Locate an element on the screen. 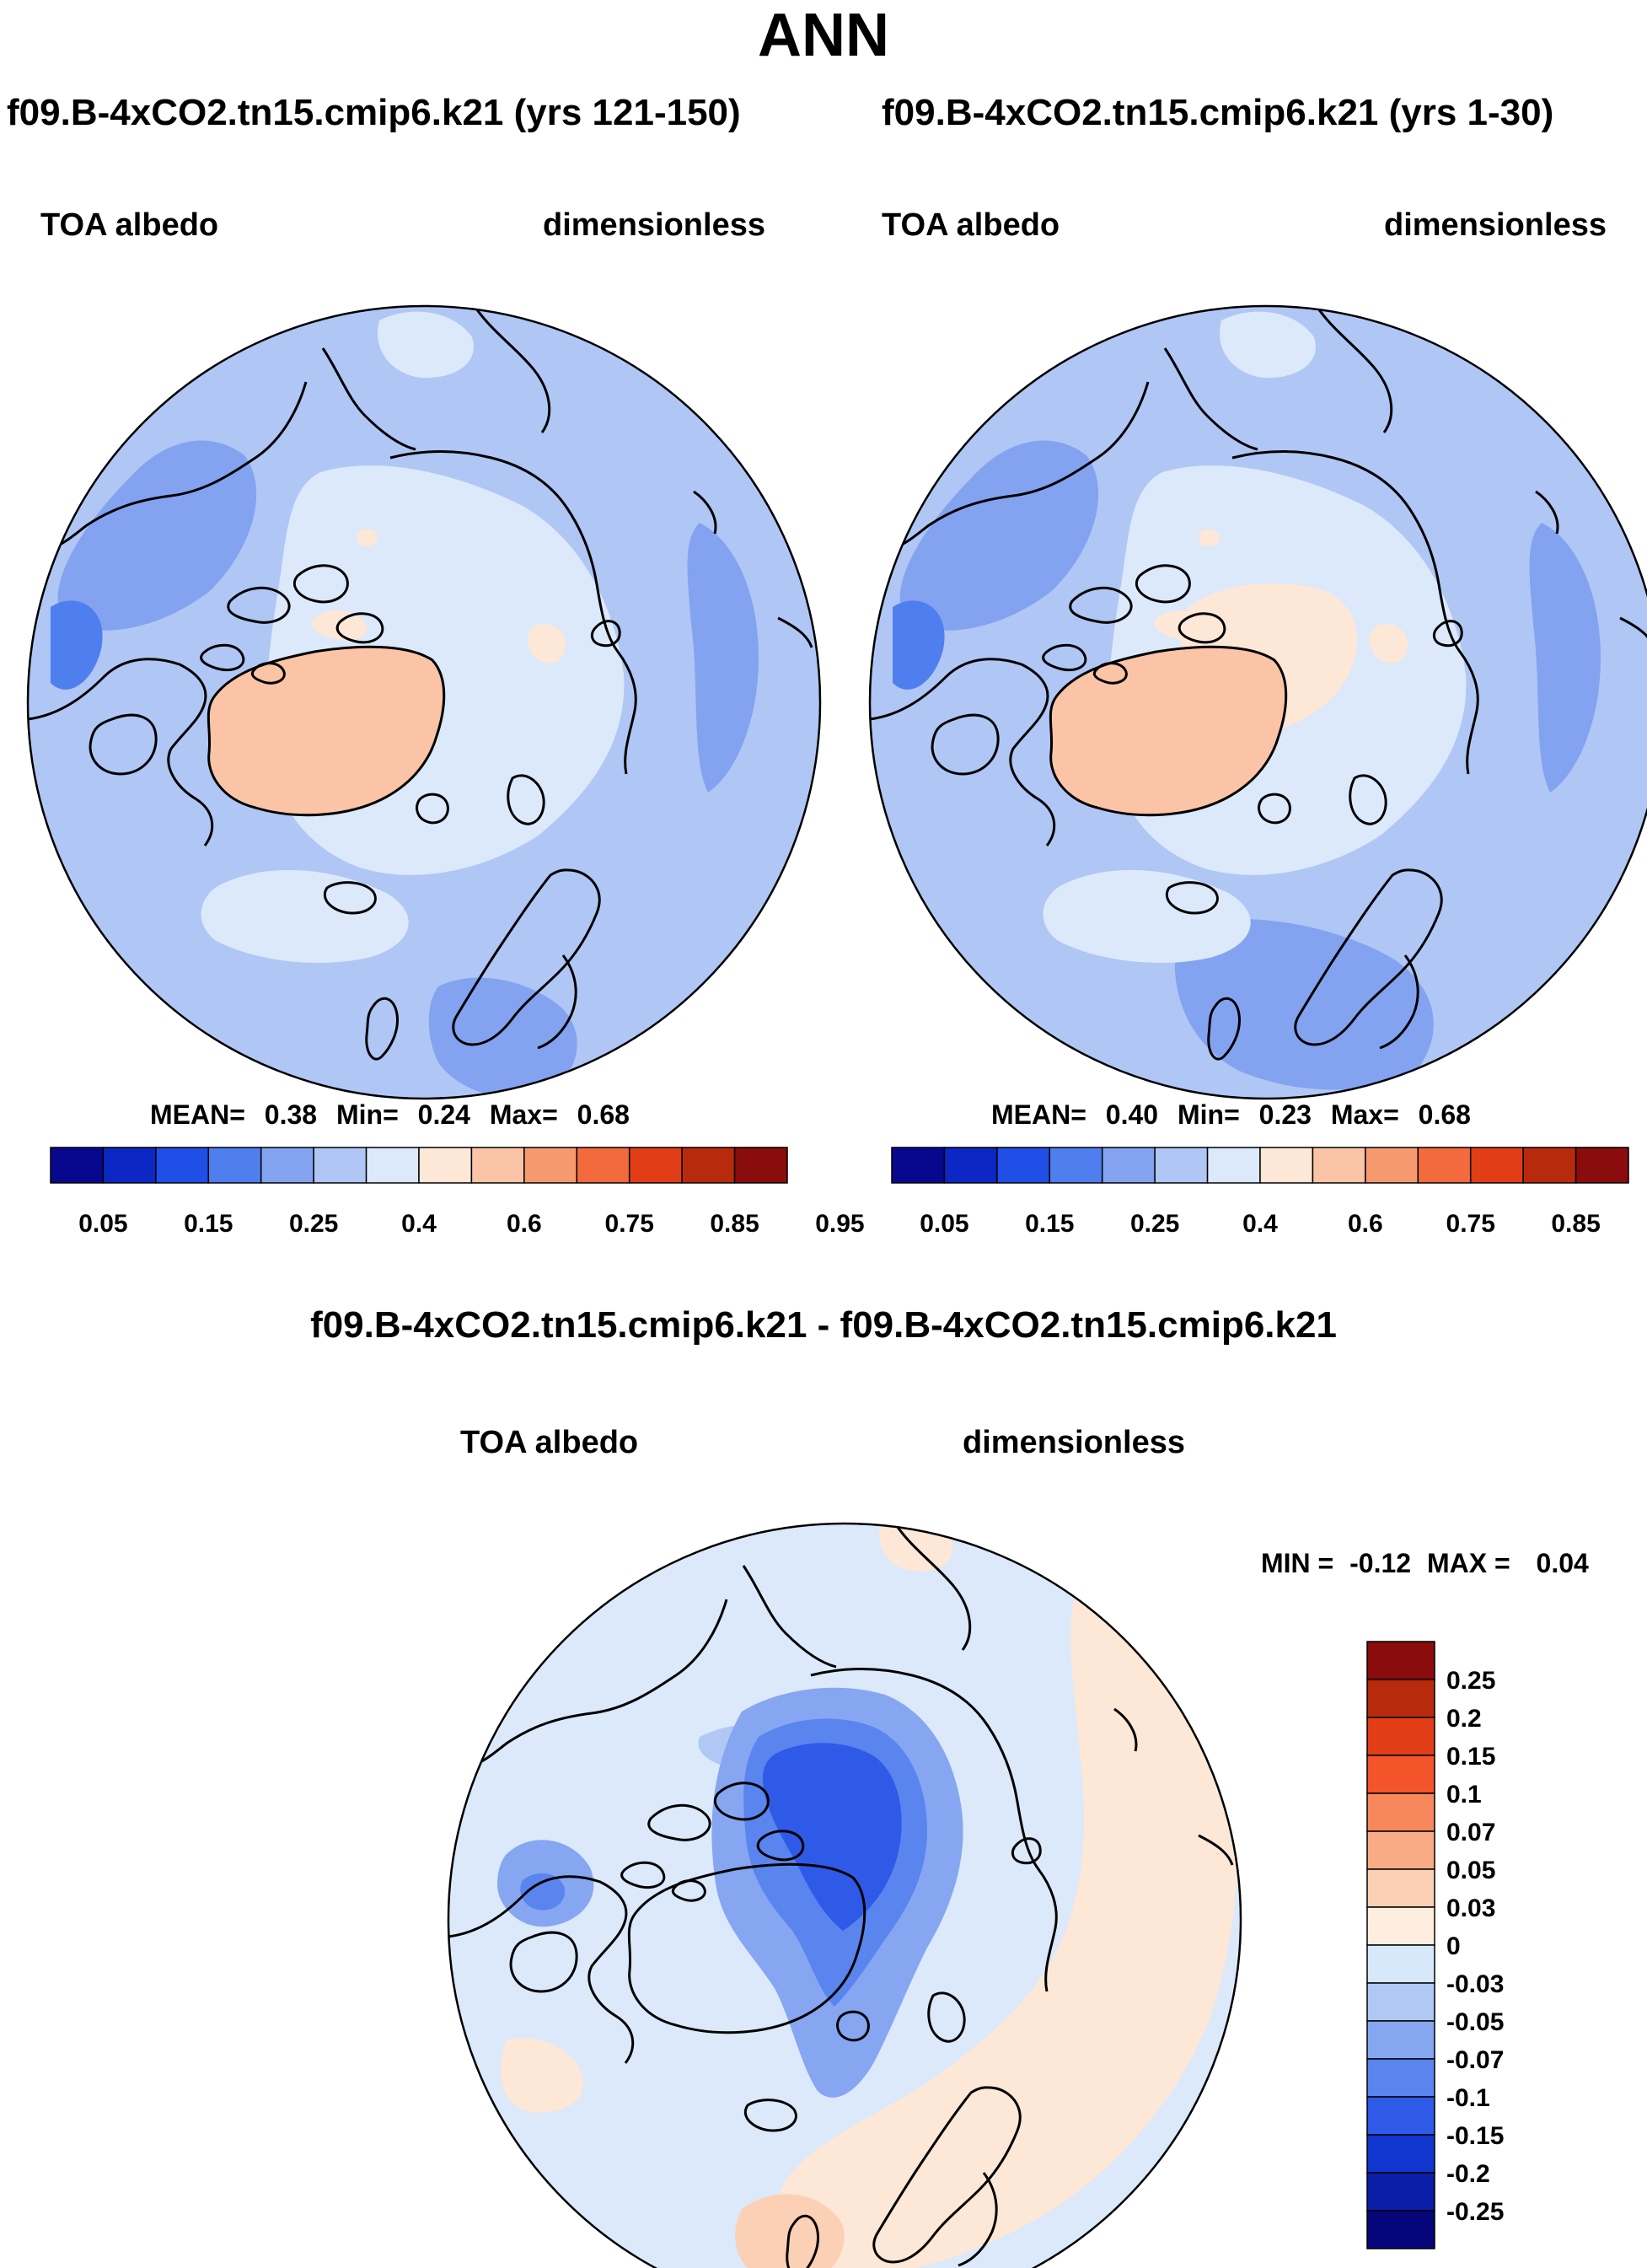  page-title: ANN is located at coordinates (823, 35).